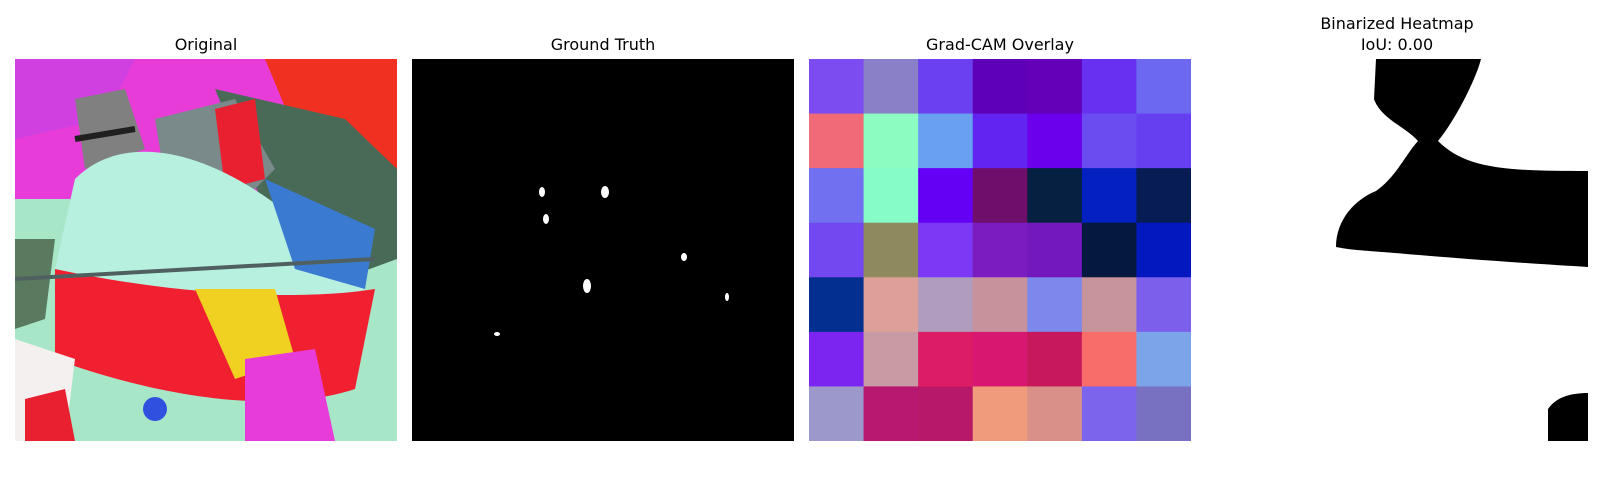 The height and width of the screenshot is (500, 1600). What do you see at coordinates (206, 44) in the screenshot?
I see `original-title: Original` at bounding box center [206, 44].